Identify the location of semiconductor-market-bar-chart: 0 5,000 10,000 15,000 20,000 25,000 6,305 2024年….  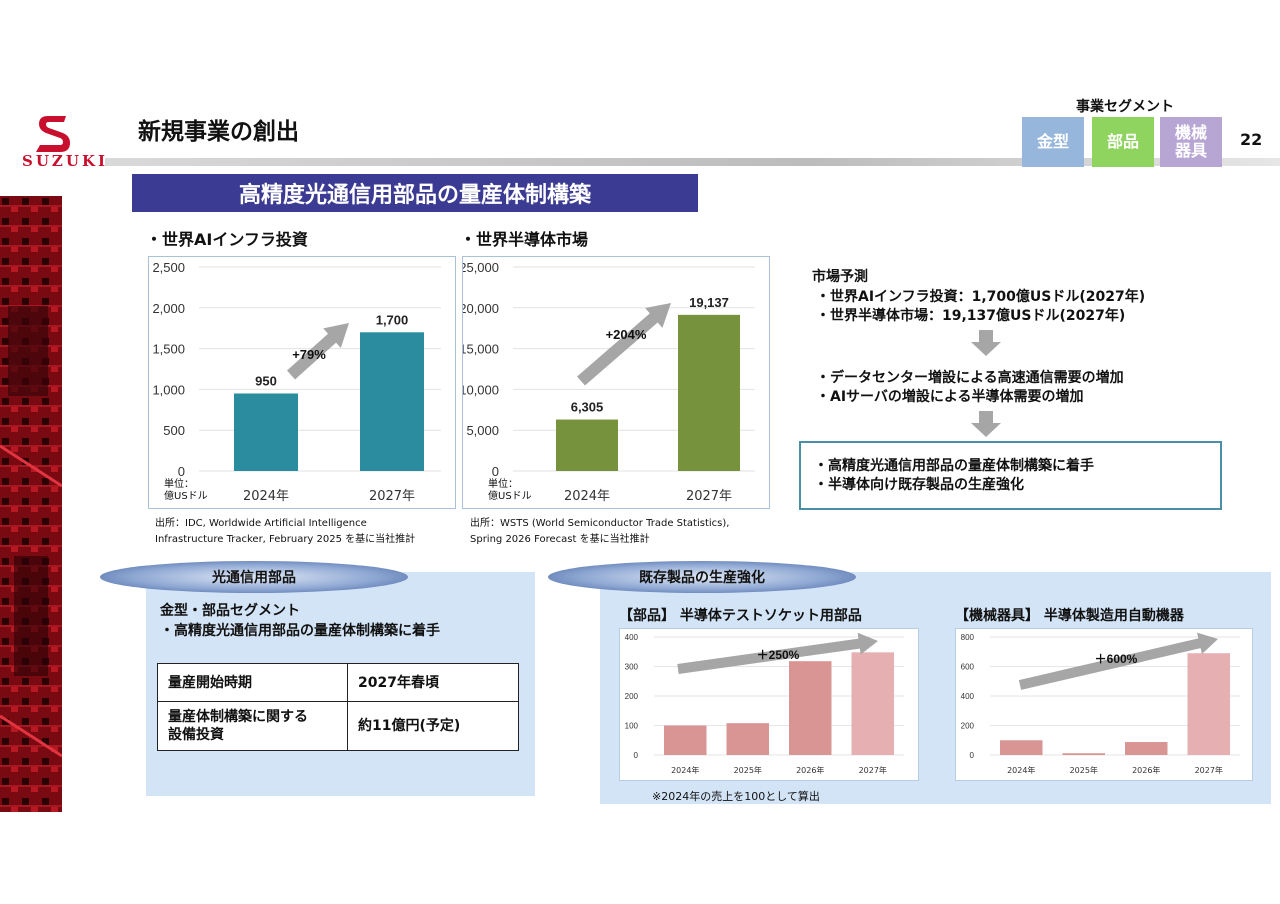
(607, 382).